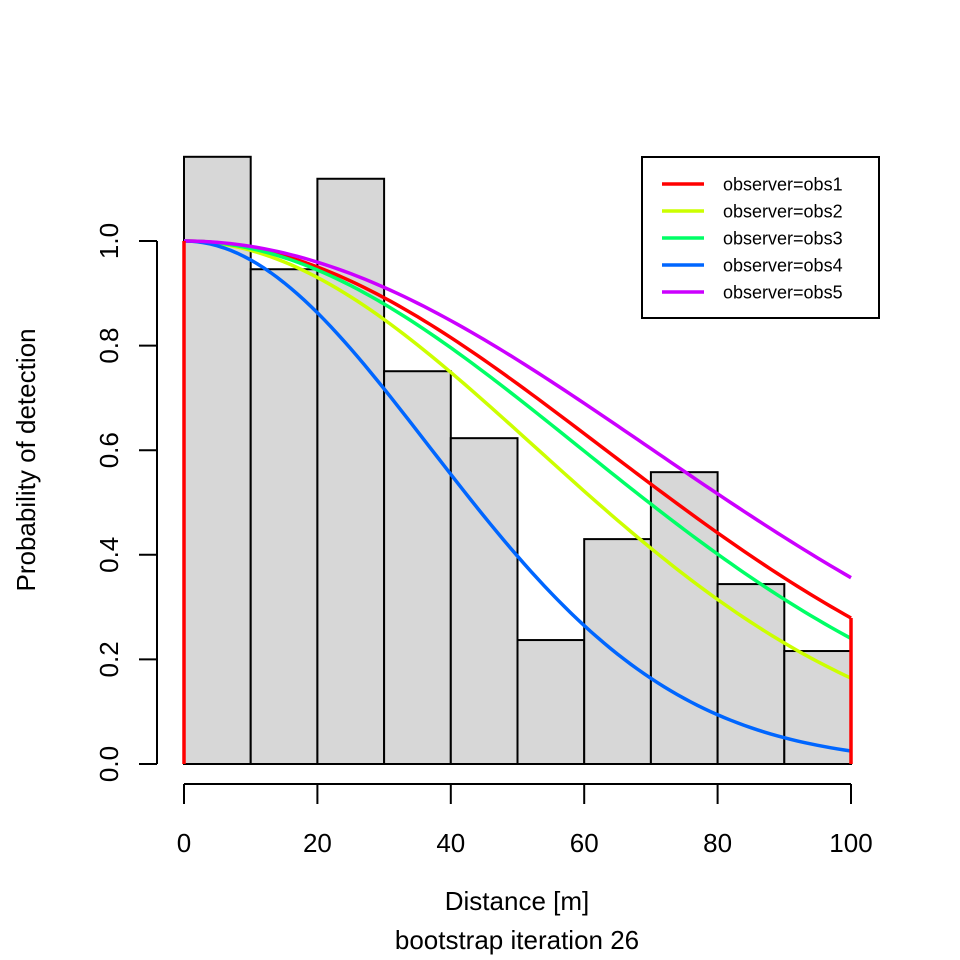  I want to click on x-tick-label: 20, so click(317, 843).